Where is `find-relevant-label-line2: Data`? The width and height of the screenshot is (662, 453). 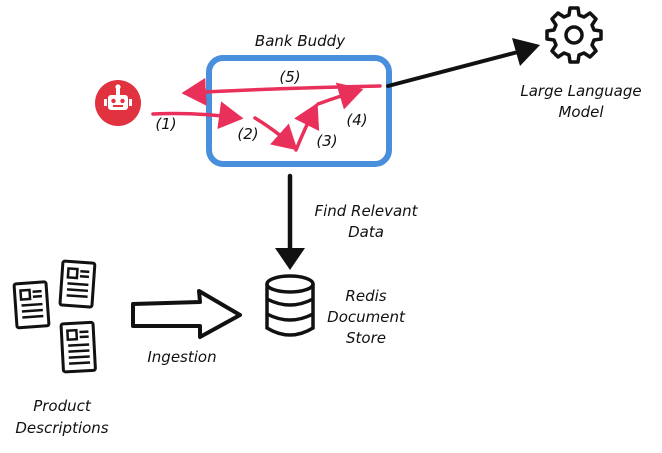 find-relevant-label-line2: Data is located at coordinates (366, 232).